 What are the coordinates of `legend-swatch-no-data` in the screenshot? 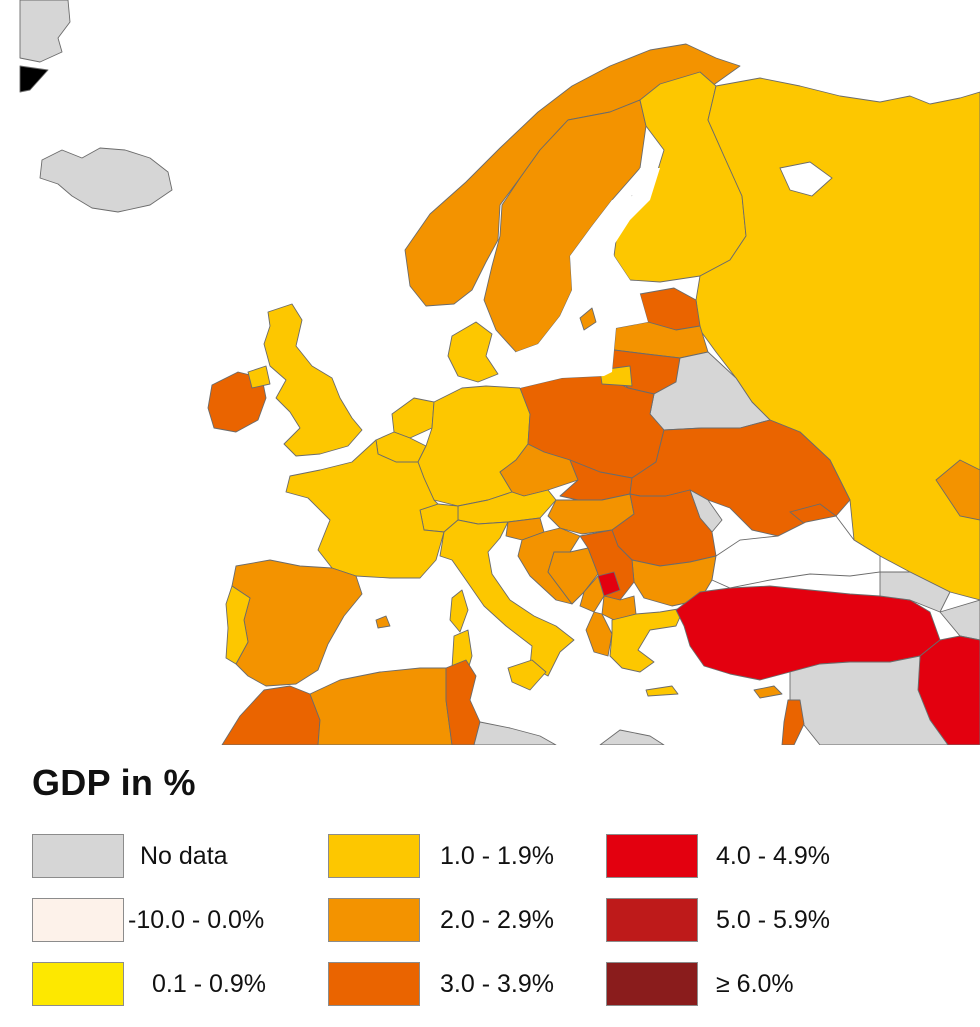 It's located at (78, 856).